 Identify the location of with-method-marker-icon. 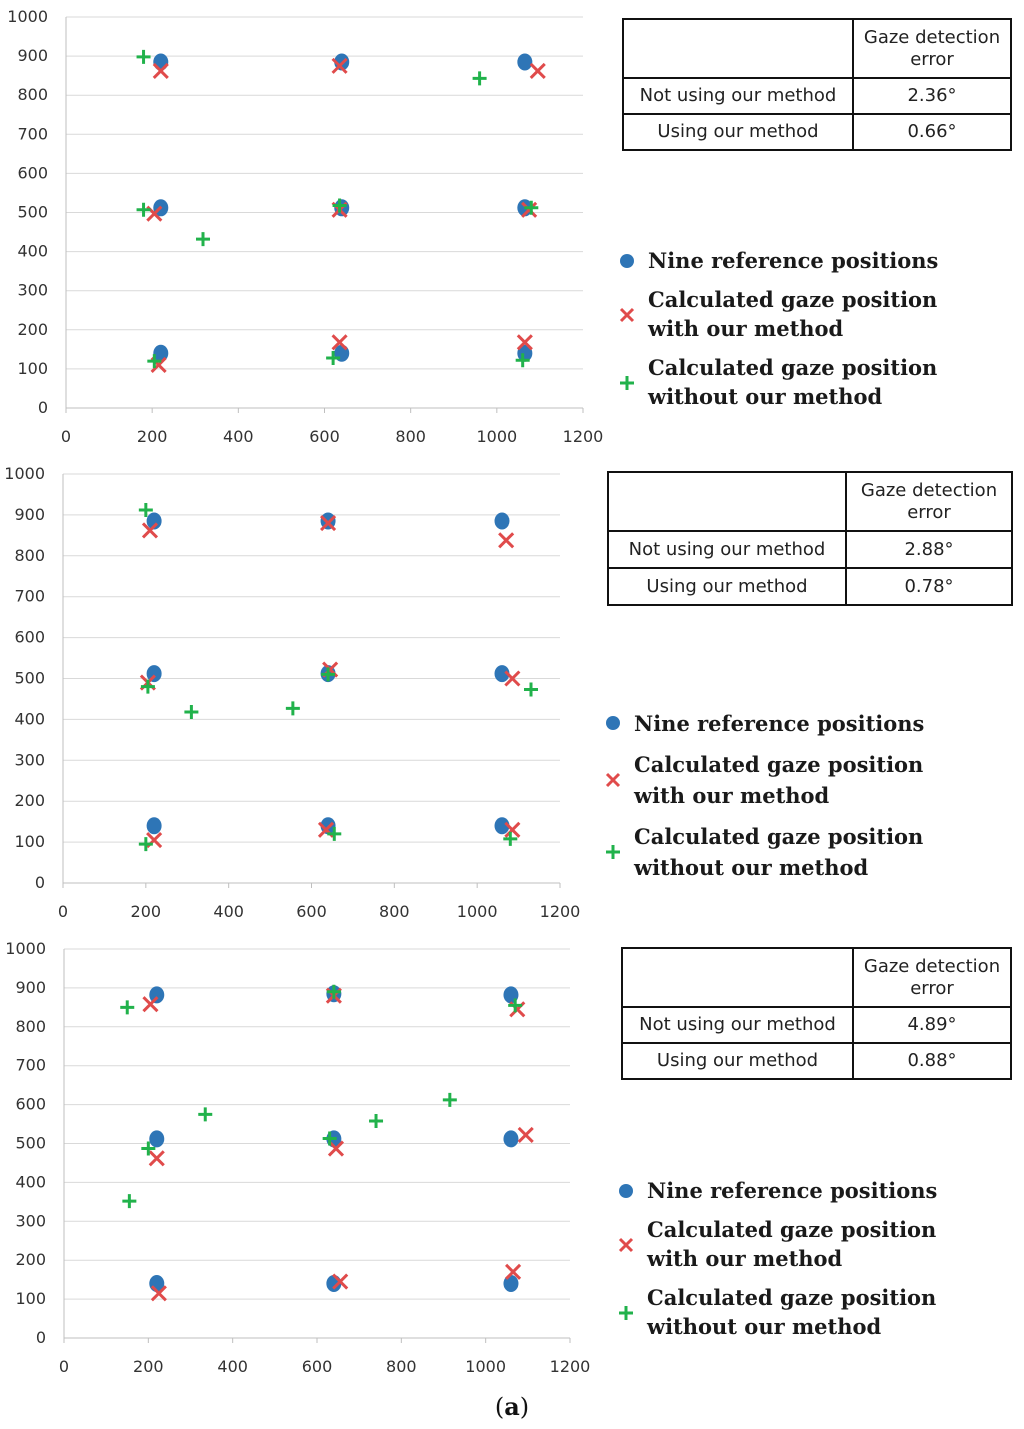
(626, 1245).